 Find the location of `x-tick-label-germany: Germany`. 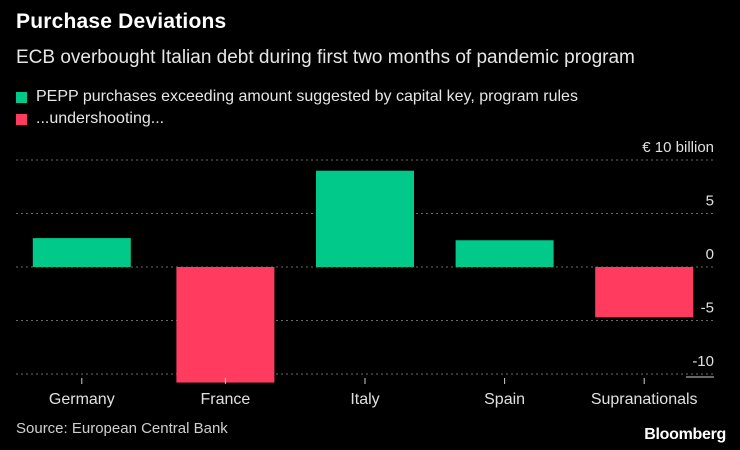

x-tick-label-germany: Germany is located at coordinates (82, 399).